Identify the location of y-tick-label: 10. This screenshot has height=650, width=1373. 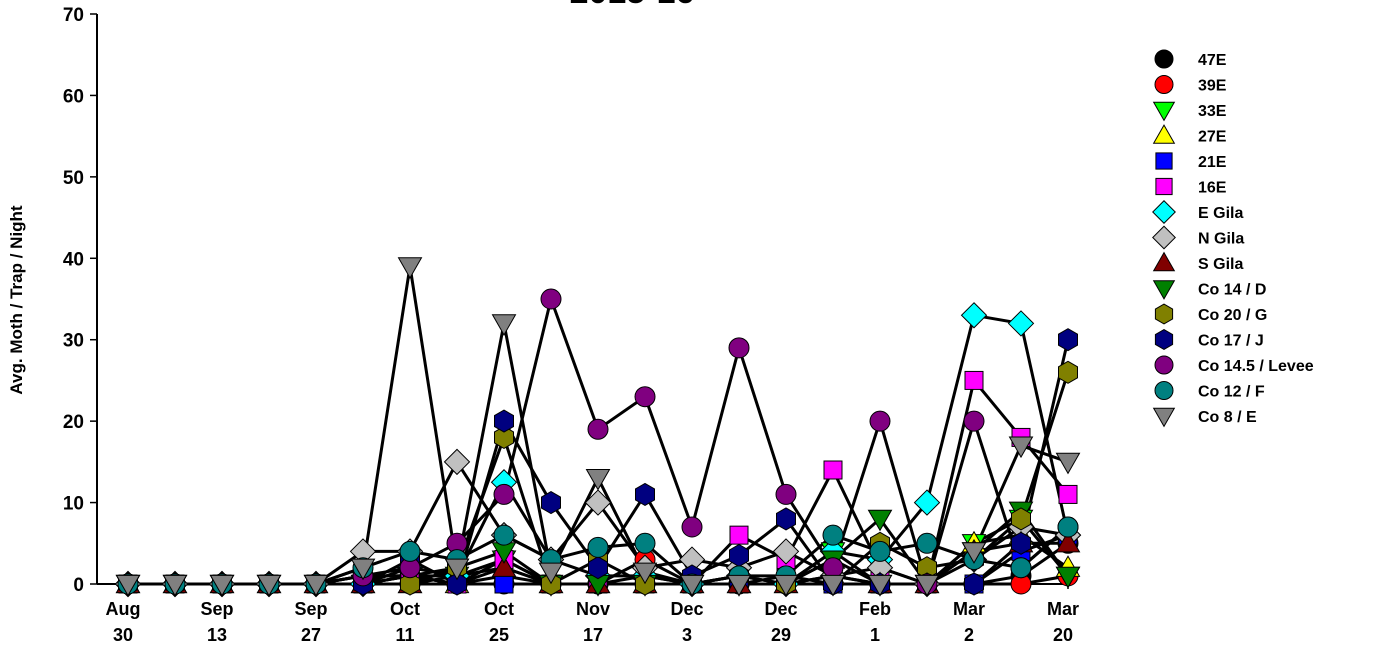
(73, 504).